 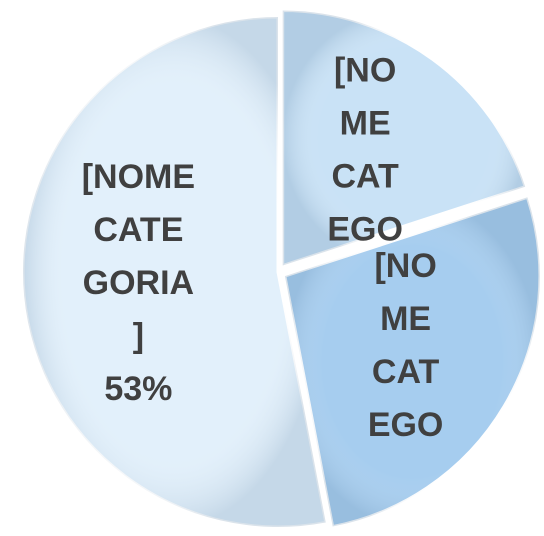 I want to click on data-label: [NOME CATE GORIA] 53%, so click(x=138, y=283).